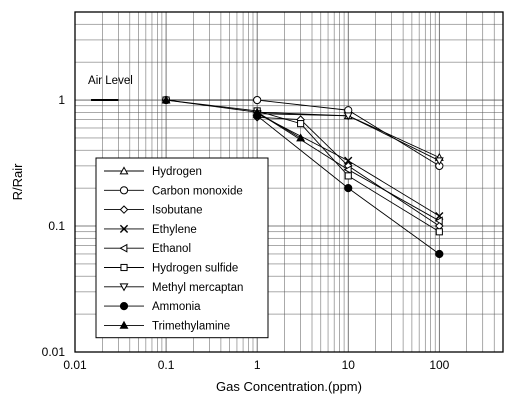  What do you see at coordinates (75, 365) in the screenshot?
I see `x-tick-label: 0.01` at bounding box center [75, 365].